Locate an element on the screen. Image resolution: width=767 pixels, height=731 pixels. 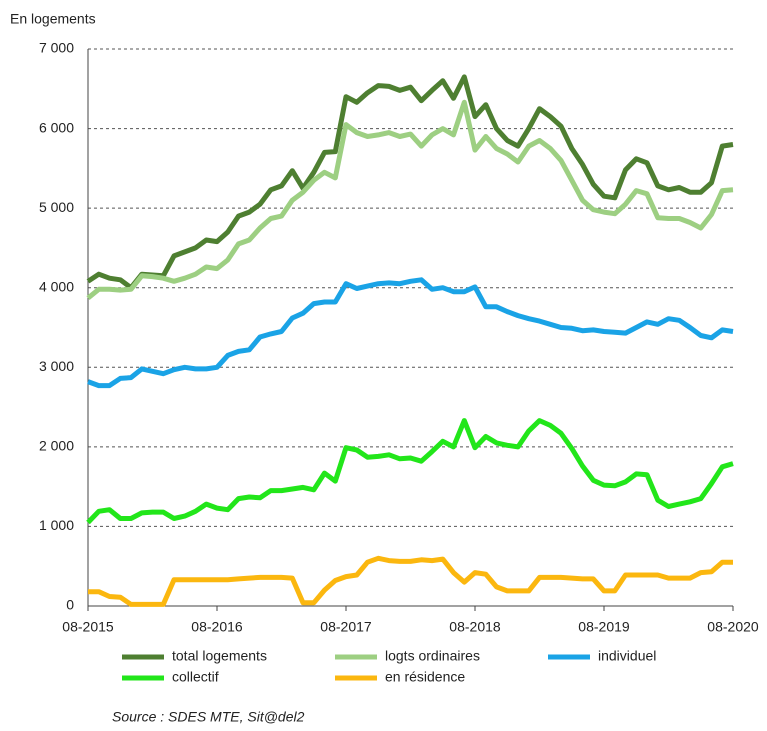
source-note: Source : SDES MTE, Sit@del2 is located at coordinates (208, 717).